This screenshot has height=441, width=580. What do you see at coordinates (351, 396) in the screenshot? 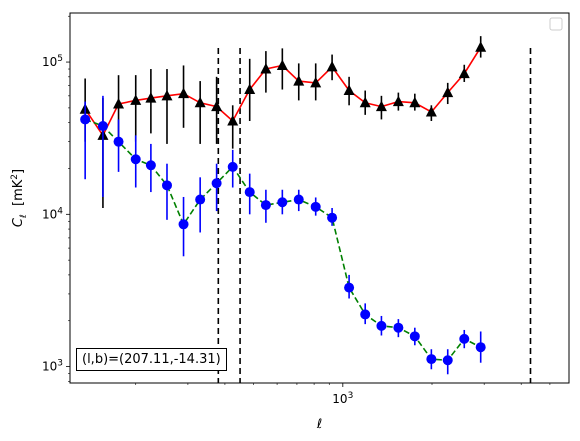
I see `x-tick-label-exponent: 3` at bounding box center [351, 396].